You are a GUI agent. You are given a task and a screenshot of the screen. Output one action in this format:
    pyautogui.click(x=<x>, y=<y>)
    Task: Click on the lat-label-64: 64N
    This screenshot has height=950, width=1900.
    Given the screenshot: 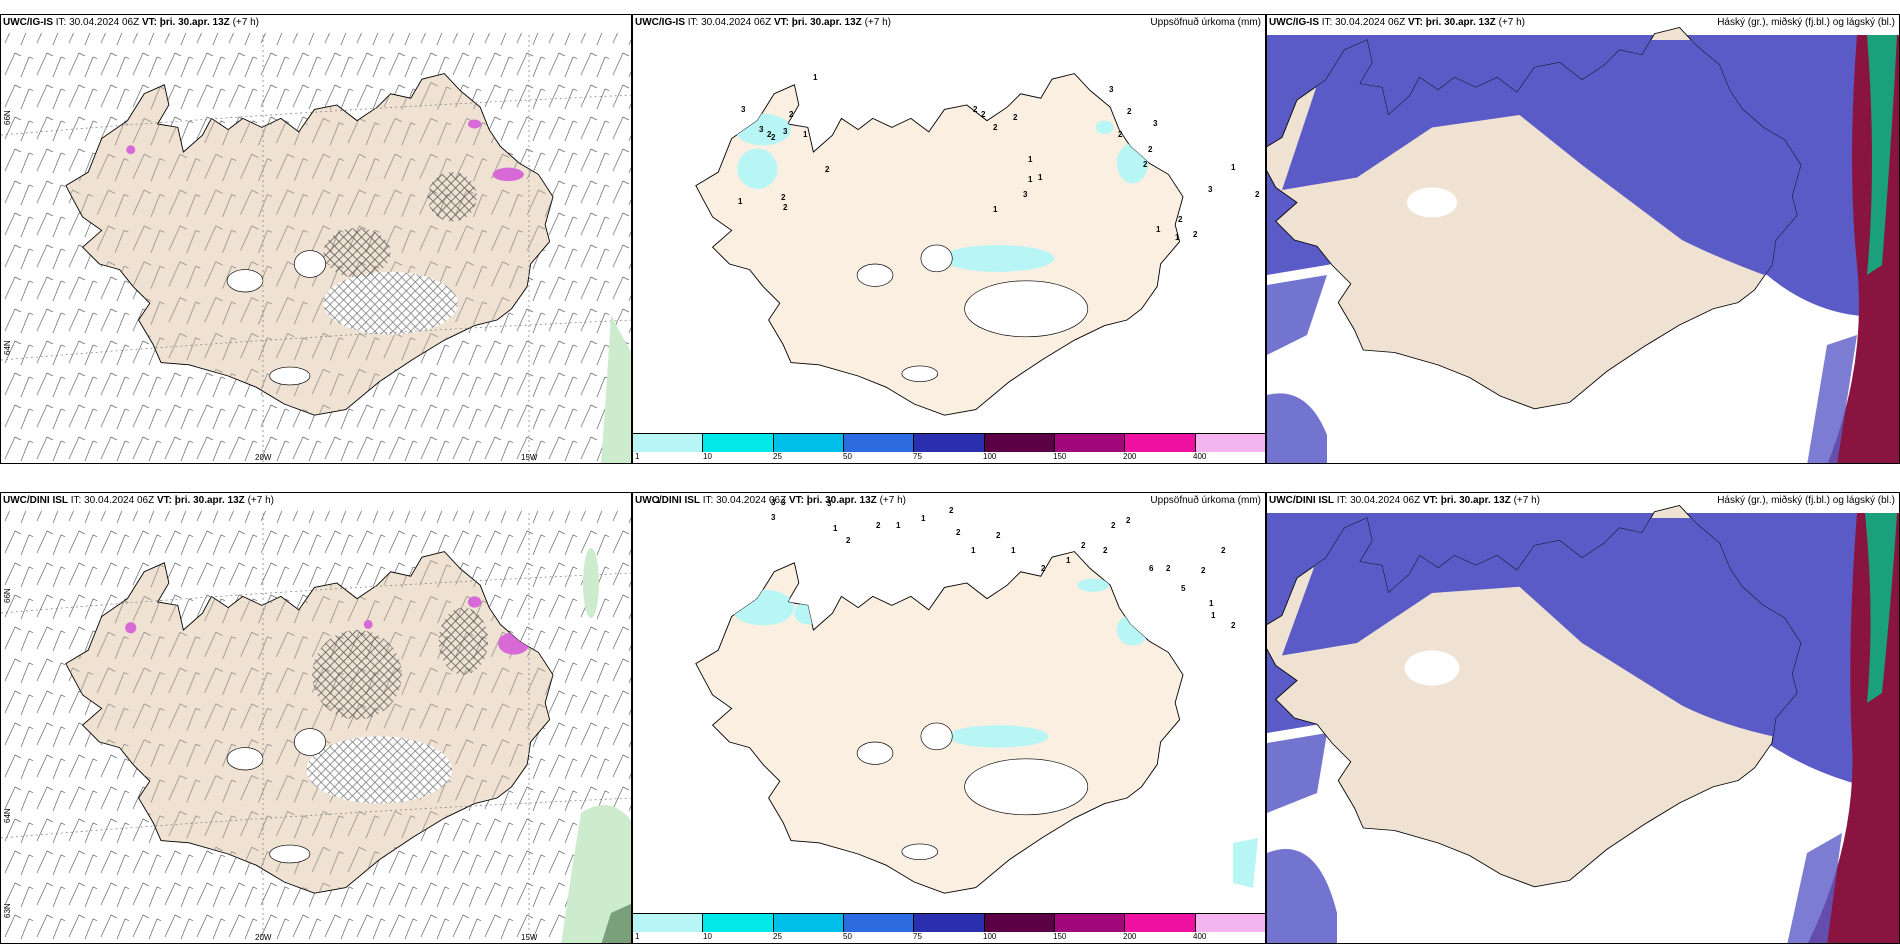 What is the action you would take?
    pyautogui.click(x=7, y=347)
    